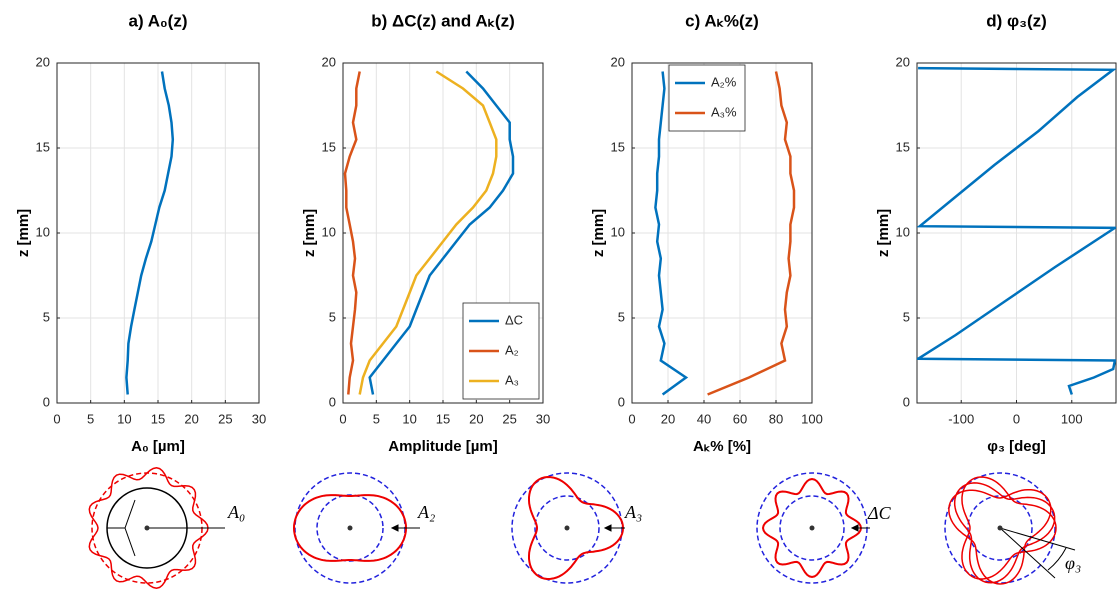 The width and height of the screenshot is (1119, 590). Describe the element at coordinates (158, 20) in the screenshot. I see `chart-title: a) A₀(z)` at that location.